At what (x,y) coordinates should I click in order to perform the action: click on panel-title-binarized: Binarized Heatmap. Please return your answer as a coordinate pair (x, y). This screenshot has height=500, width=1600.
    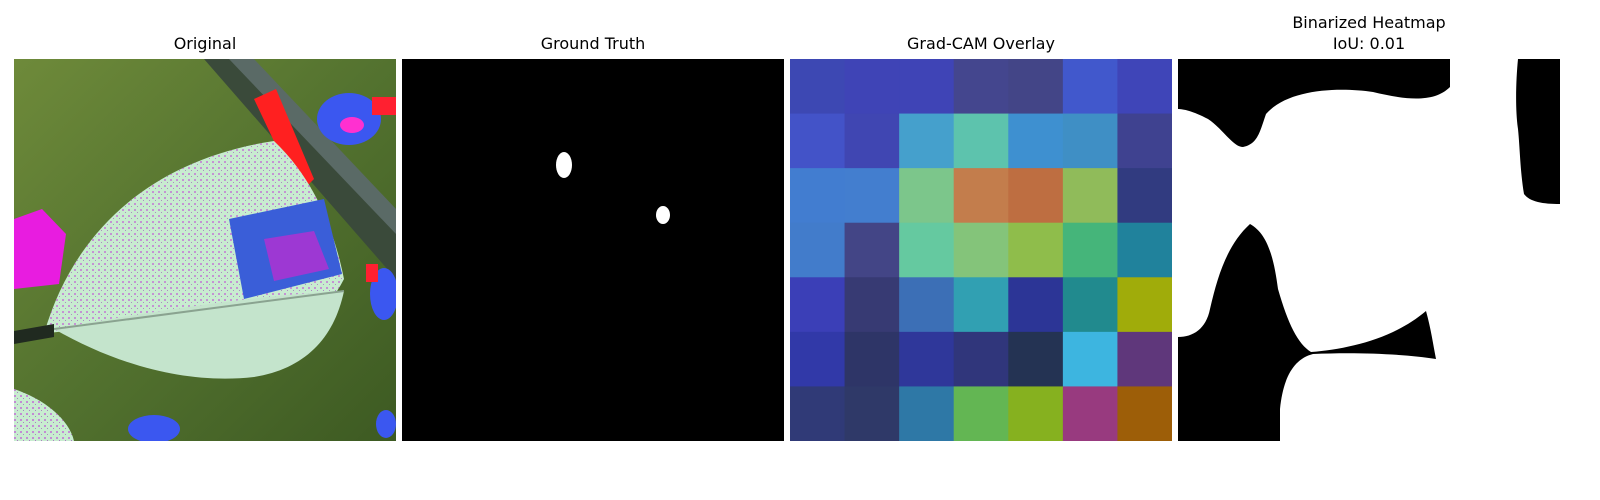
    Looking at the image, I should click on (1369, 22).